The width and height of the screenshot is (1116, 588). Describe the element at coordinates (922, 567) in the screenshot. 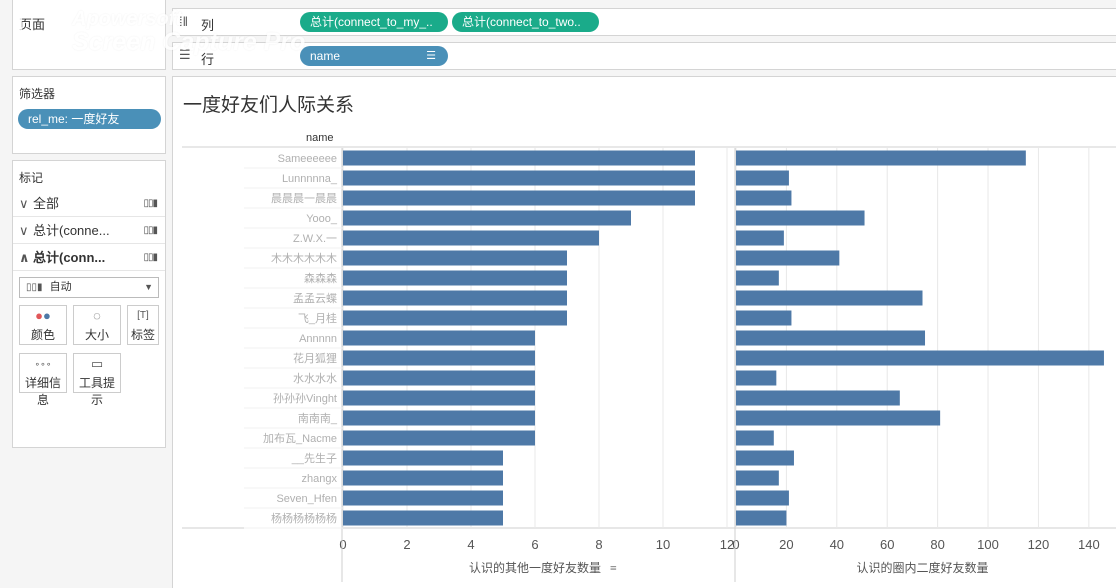

I see `x-axis-title: 认识的圈内二度好友数量` at that location.